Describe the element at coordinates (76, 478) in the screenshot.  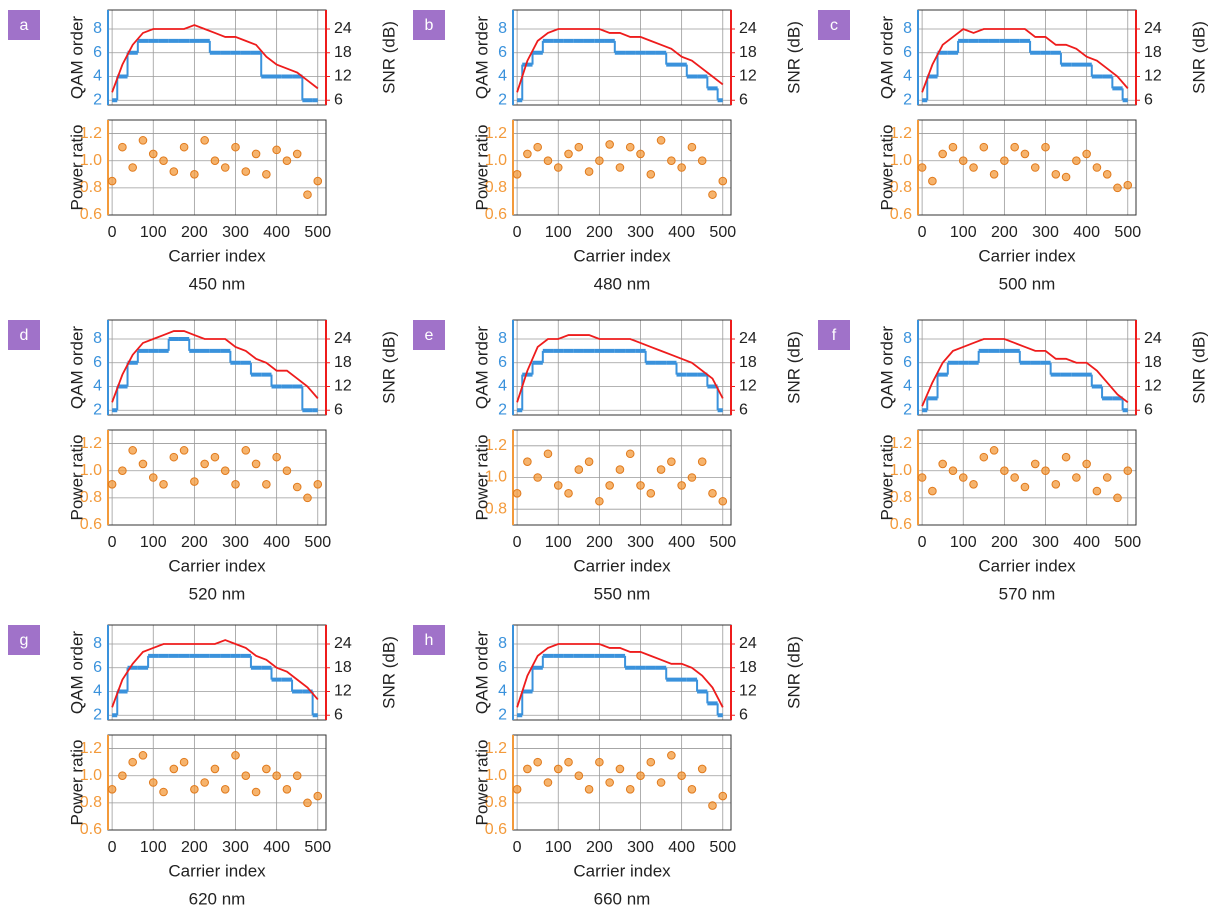
I see `y-axis-label: Power ratio` at that location.